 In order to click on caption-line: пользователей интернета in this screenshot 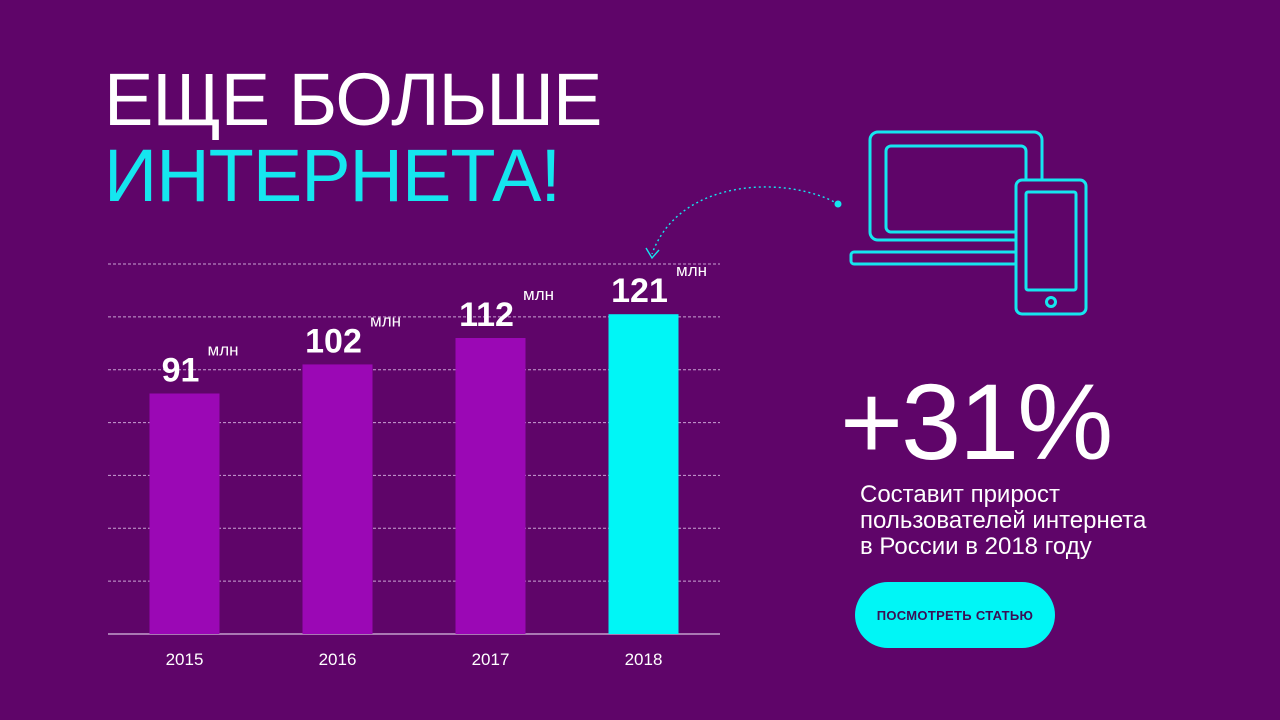, I will do `click(1003, 520)`.